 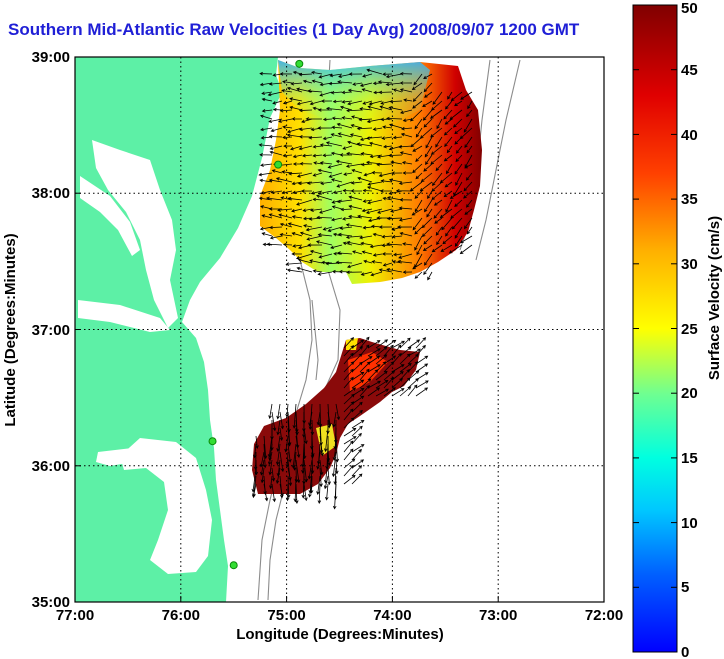 What do you see at coordinates (689, 199) in the screenshot?
I see `colorbar-tick-label: 35` at bounding box center [689, 199].